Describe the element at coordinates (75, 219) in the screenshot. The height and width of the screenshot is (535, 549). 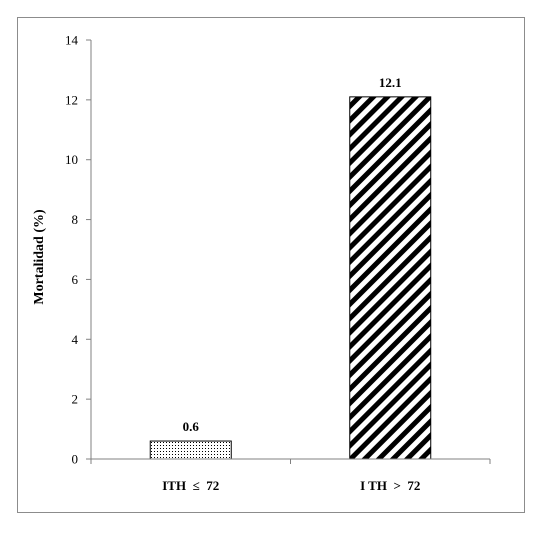
I see `y-tick-label: 8` at that location.